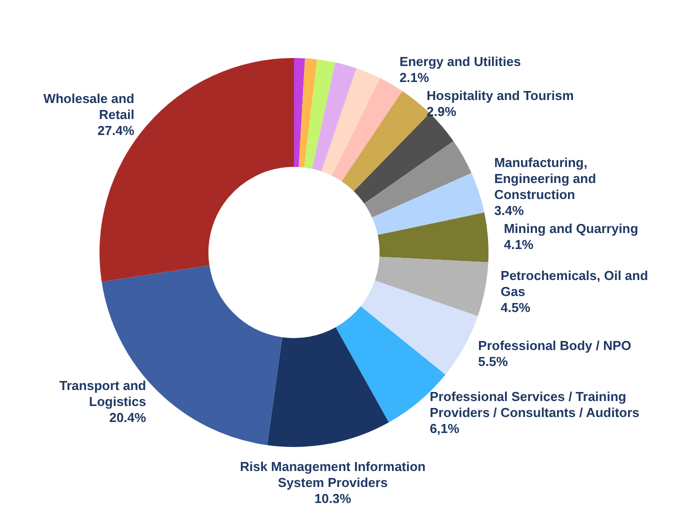  Describe the element at coordinates (519, 244) in the screenshot. I see `data-label: 4.1%` at that location.